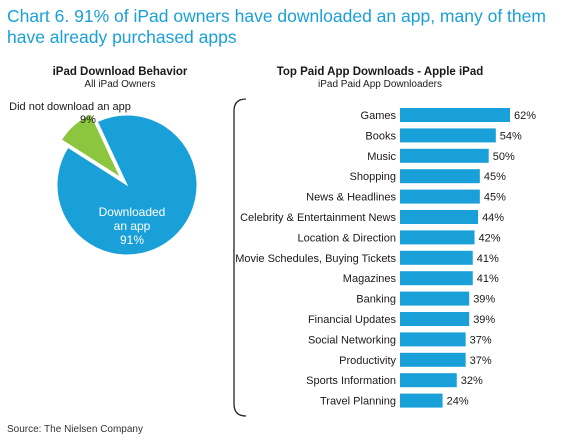 The image size is (572, 443). I want to click on bar-category-label: Movie Schedules, Buying Tickets, so click(315, 259).